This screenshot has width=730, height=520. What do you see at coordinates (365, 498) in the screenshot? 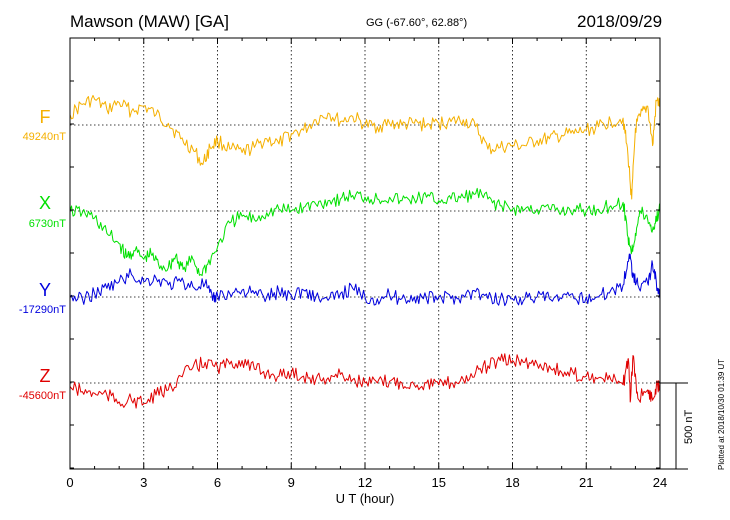
I see `x-axis-label: U T (hour)` at bounding box center [365, 498].